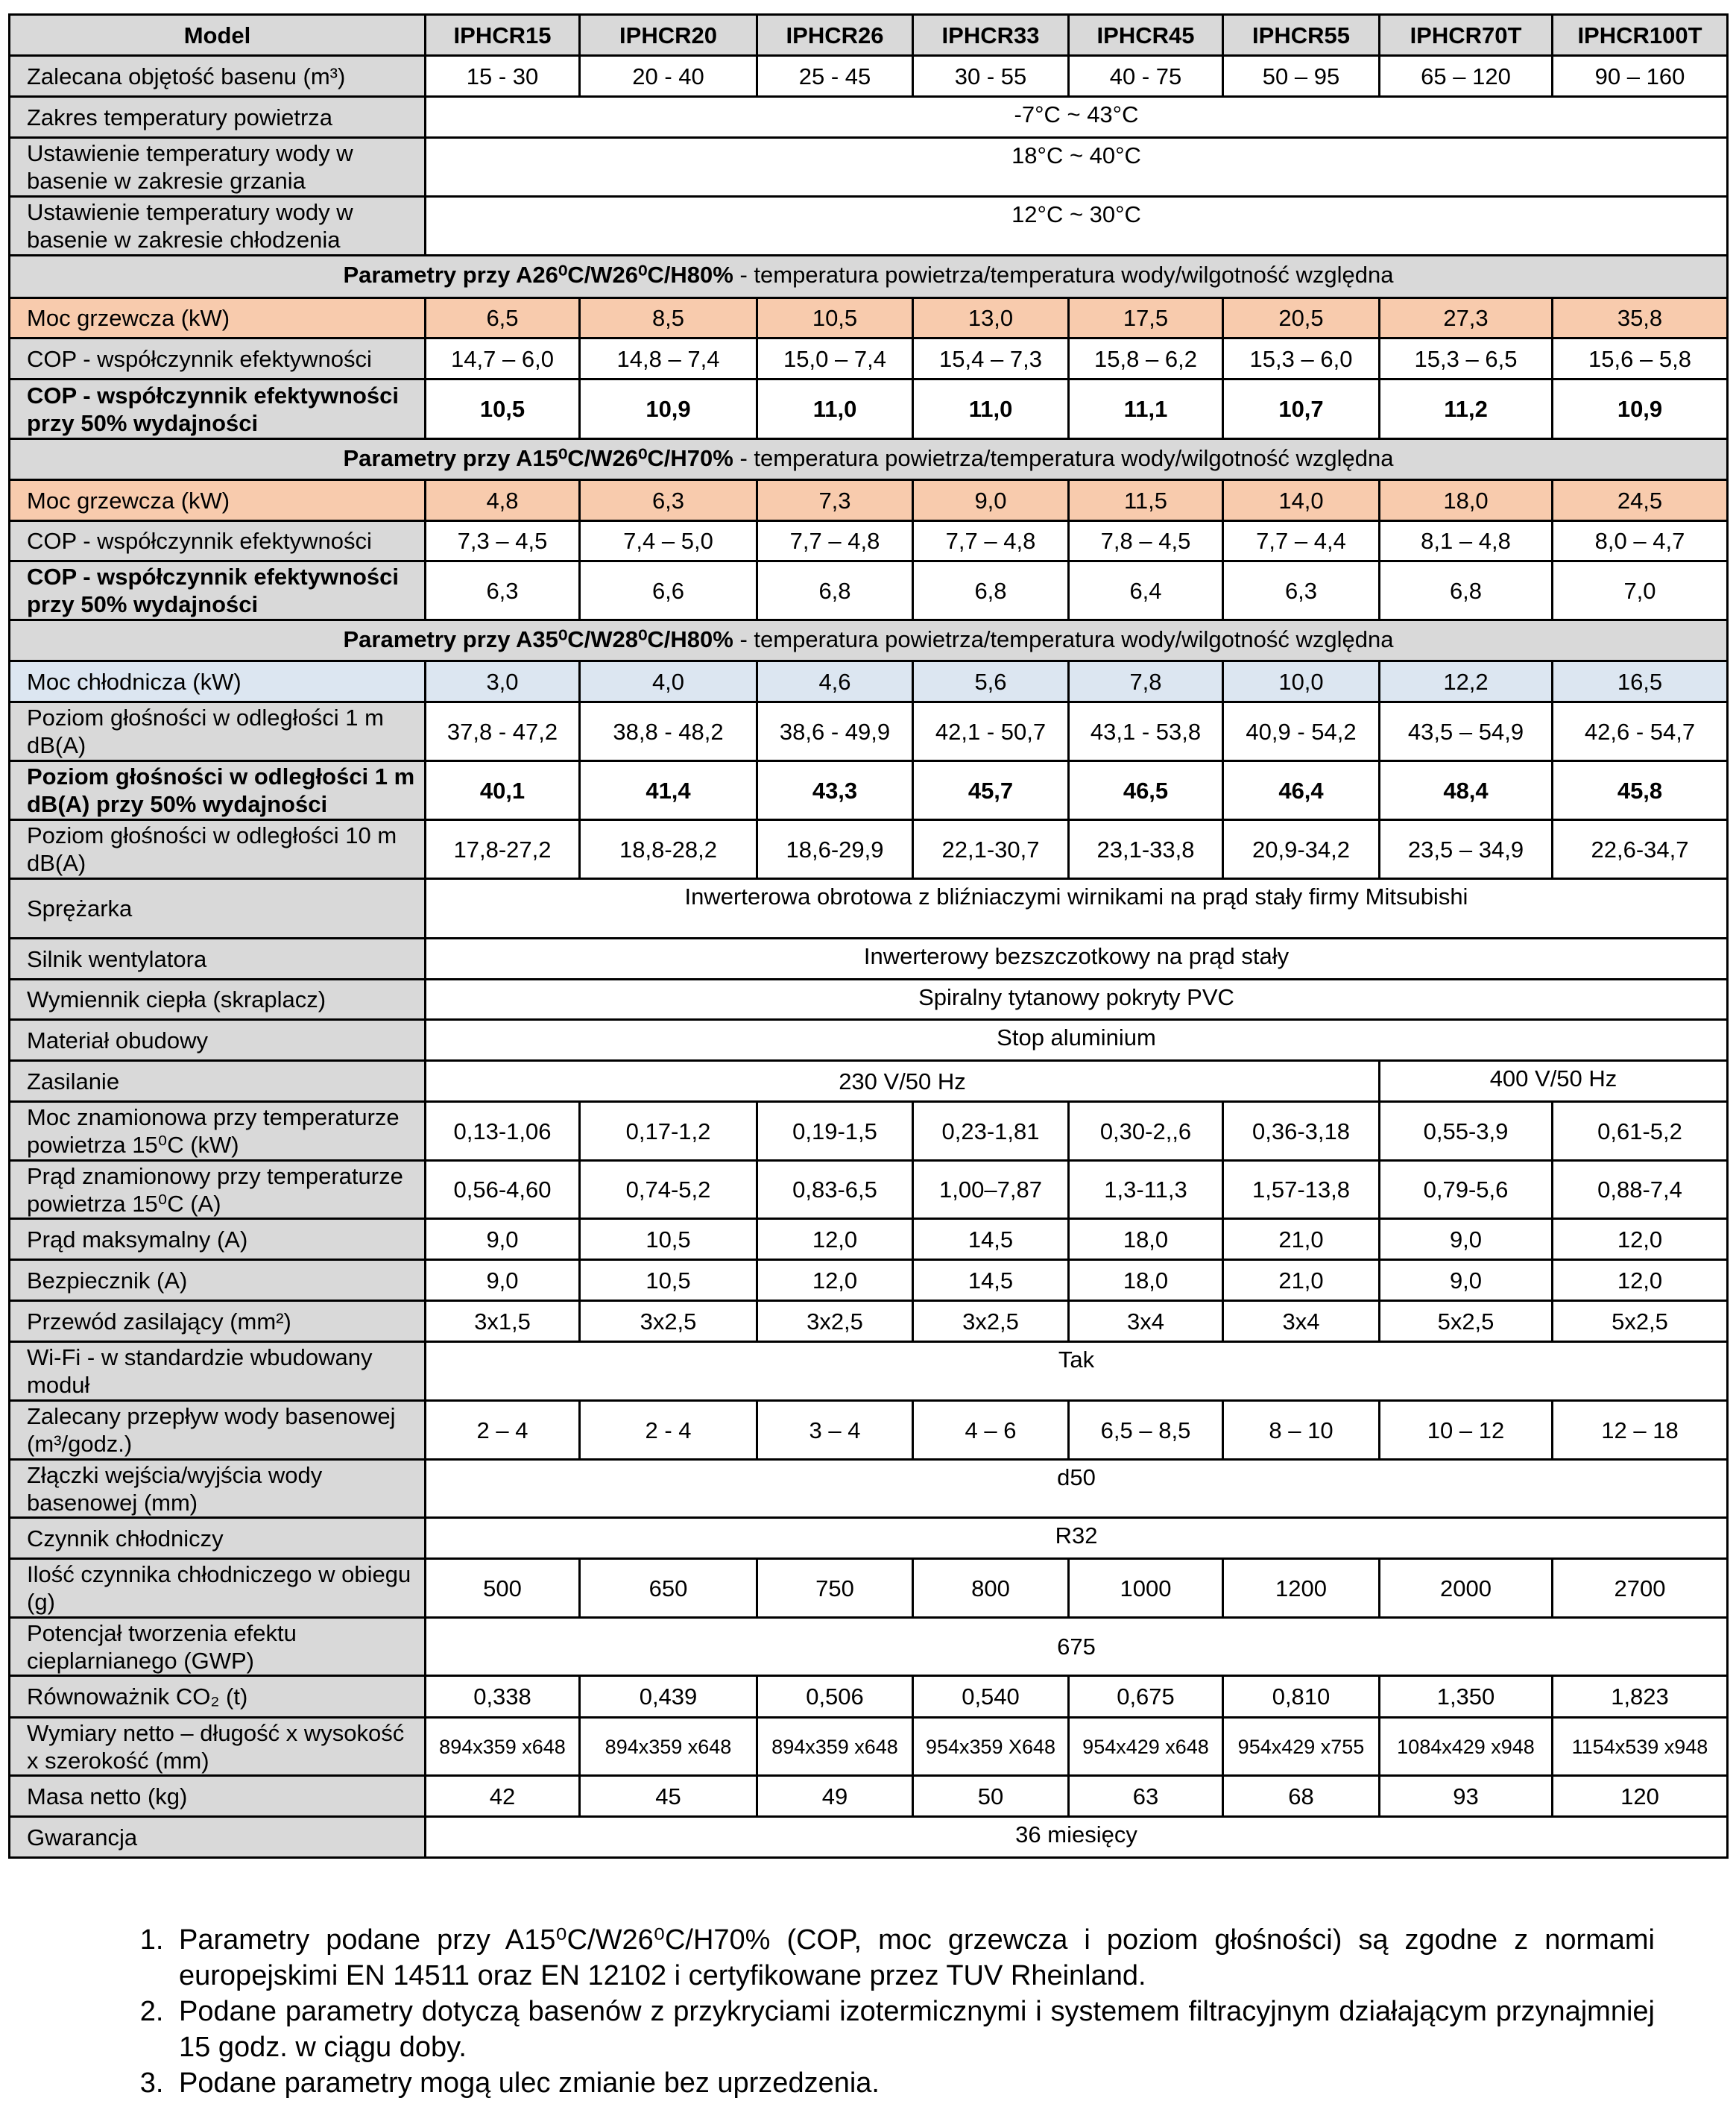 This screenshot has width=1736, height=2101. I want to click on power-supply-3phase: 400 V/50 Hz, so click(1554, 1081).